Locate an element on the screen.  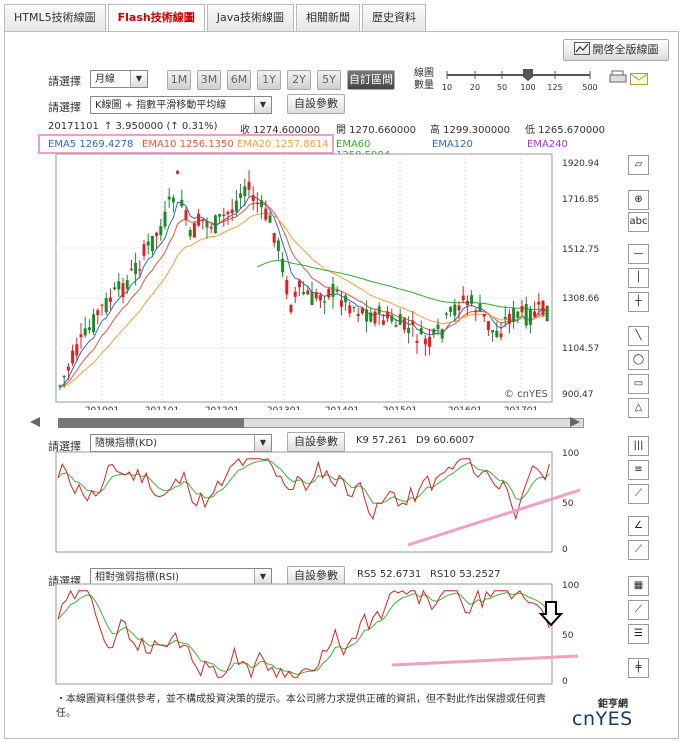
fibonacci-retracement-icon: ☰ is located at coordinates (638, 634).